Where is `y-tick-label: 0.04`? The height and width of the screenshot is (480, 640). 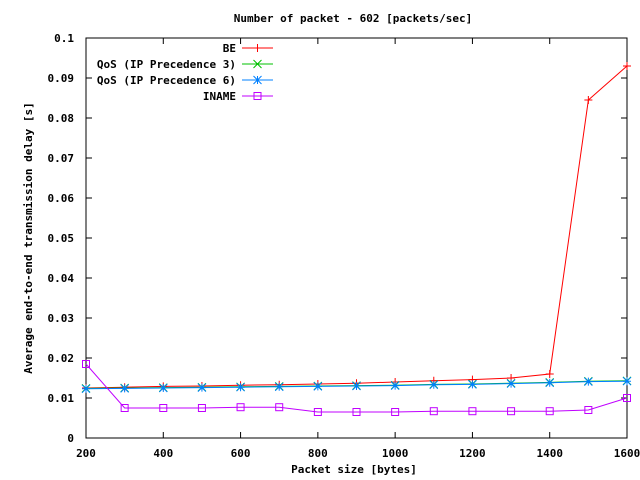
y-tick-label: 0.04 is located at coordinates (61, 278).